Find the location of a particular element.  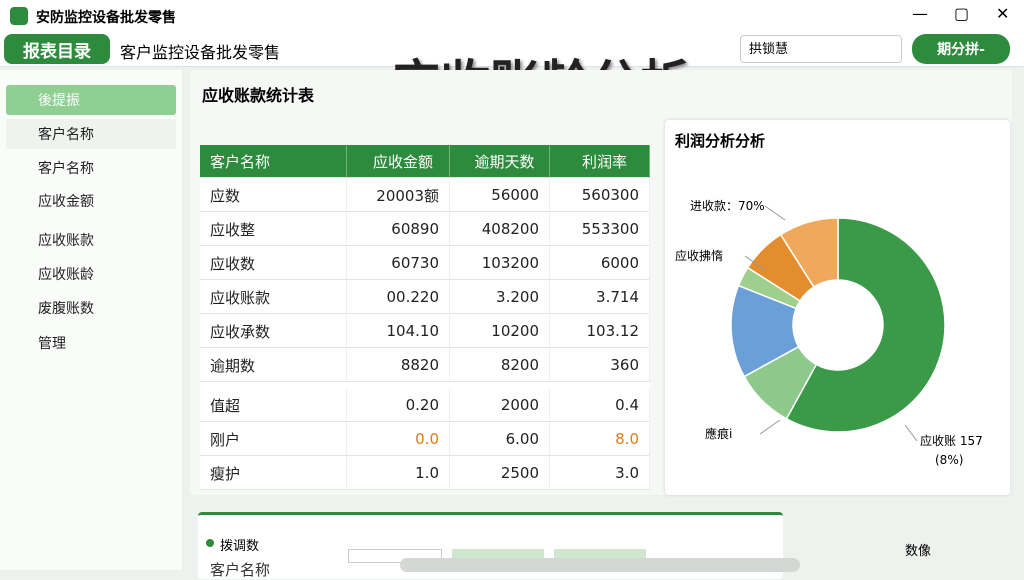

search-box: 拱锁慧 is located at coordinates (821, 49).